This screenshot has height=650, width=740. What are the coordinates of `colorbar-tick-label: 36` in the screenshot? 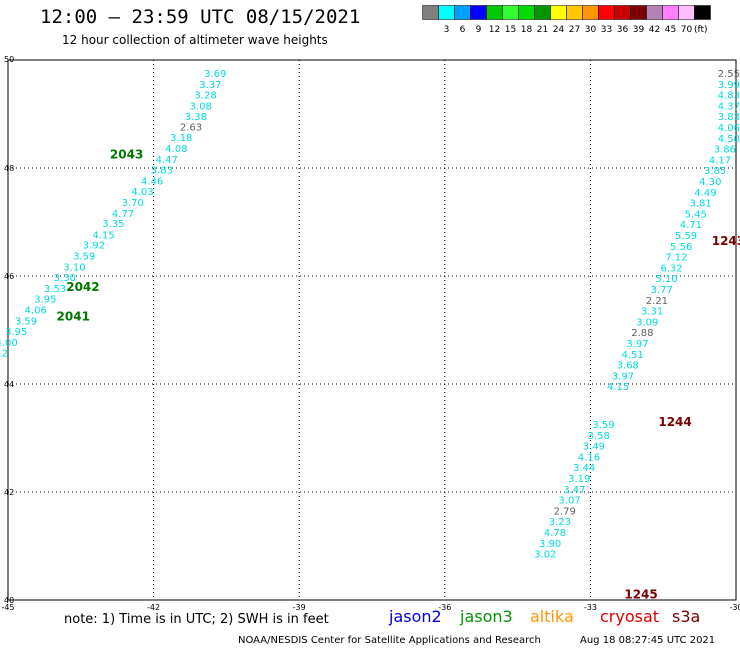 It's located at (623, 30).